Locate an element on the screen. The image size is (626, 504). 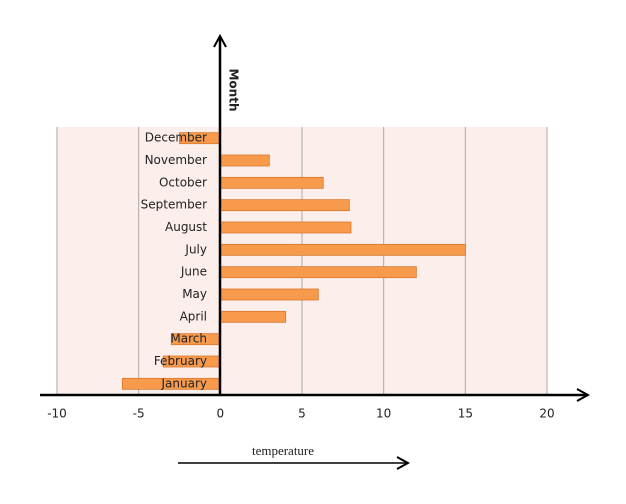
y-tick-label: February is located at coordinates (180, 361).